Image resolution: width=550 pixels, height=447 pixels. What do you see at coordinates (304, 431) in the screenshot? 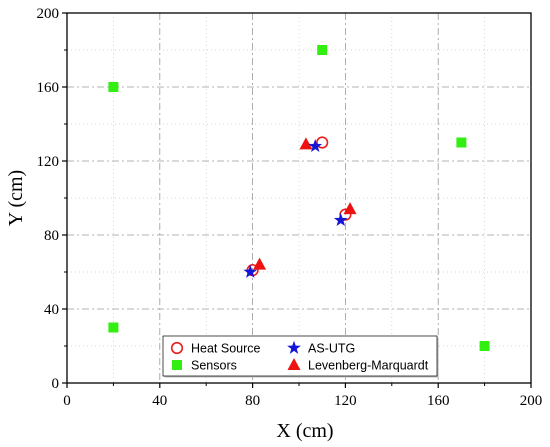
I see `x-axis-label: X (cm)` at bounding box center [304, 431].